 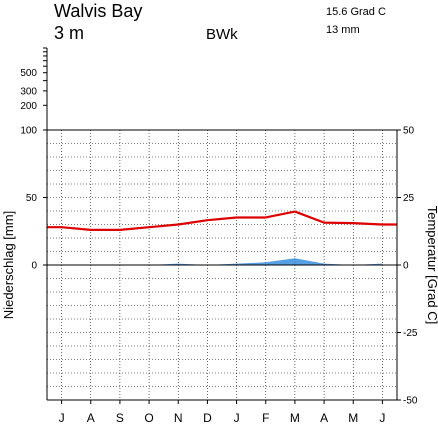 I want to click on y-axis-label-right: Temperatur [Grad C], so click(x=431, y=265).